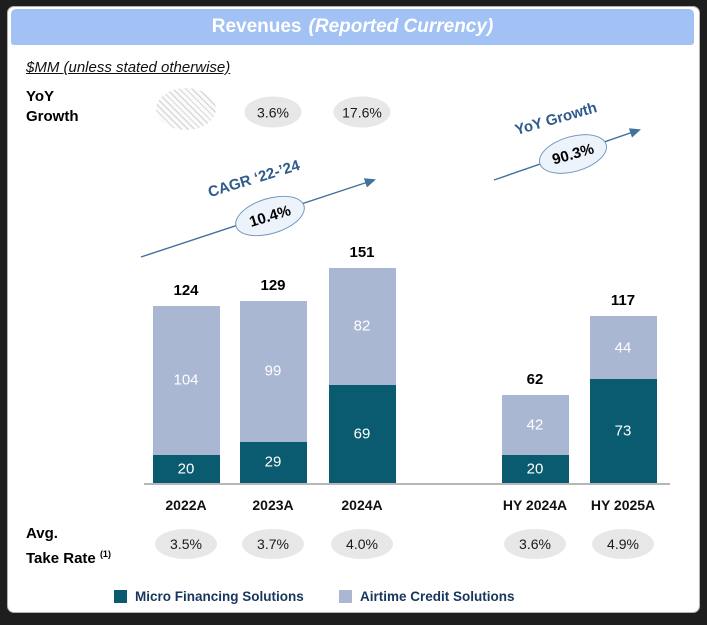 The height and width of the screenshot is (625, 707). What do you see at coordinates (52, 106) in the screenshot?
I see `yoy-growth-row-label: YoY Growth` at bounding box center [52, 106].